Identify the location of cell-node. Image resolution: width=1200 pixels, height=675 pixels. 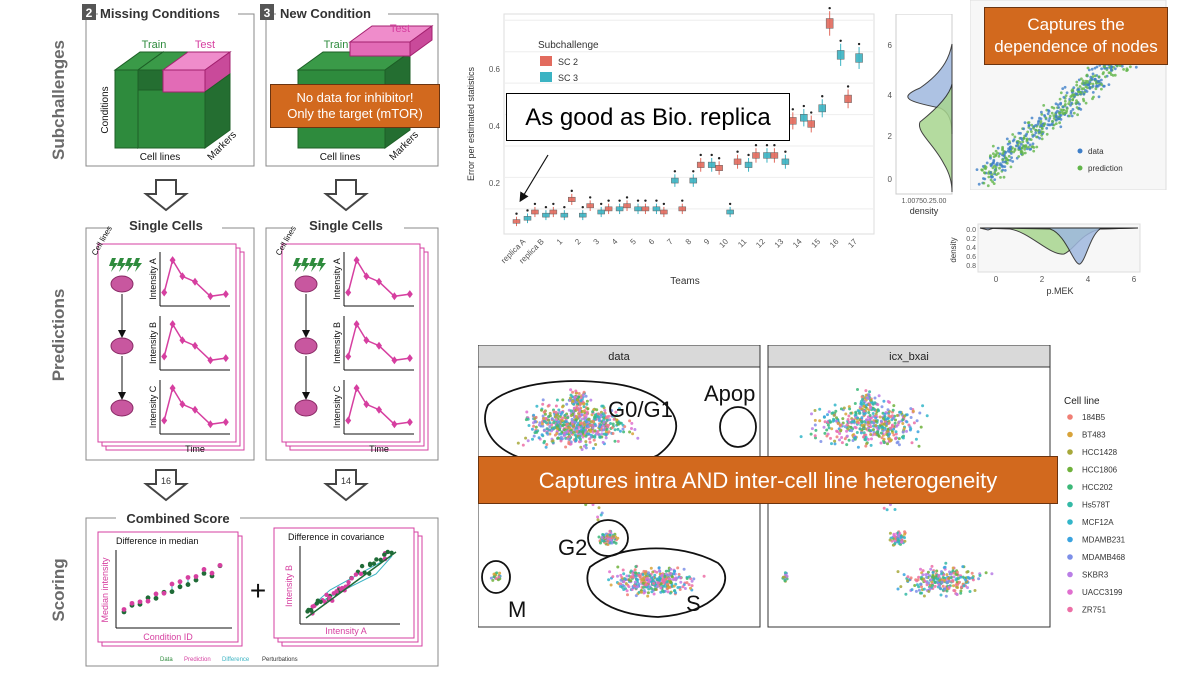
(306, 408).